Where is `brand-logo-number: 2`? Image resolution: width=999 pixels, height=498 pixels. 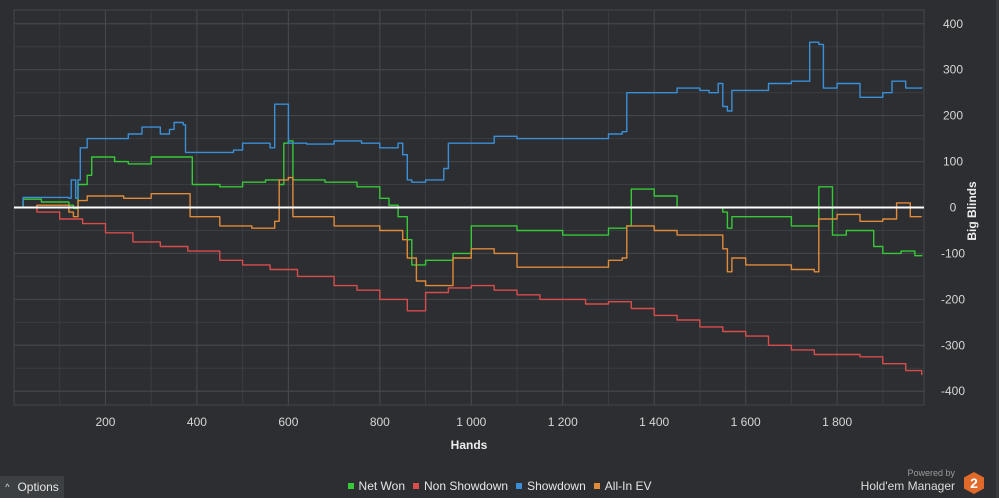 brand-logo-number: 2 is located at coordinates (974, 483).